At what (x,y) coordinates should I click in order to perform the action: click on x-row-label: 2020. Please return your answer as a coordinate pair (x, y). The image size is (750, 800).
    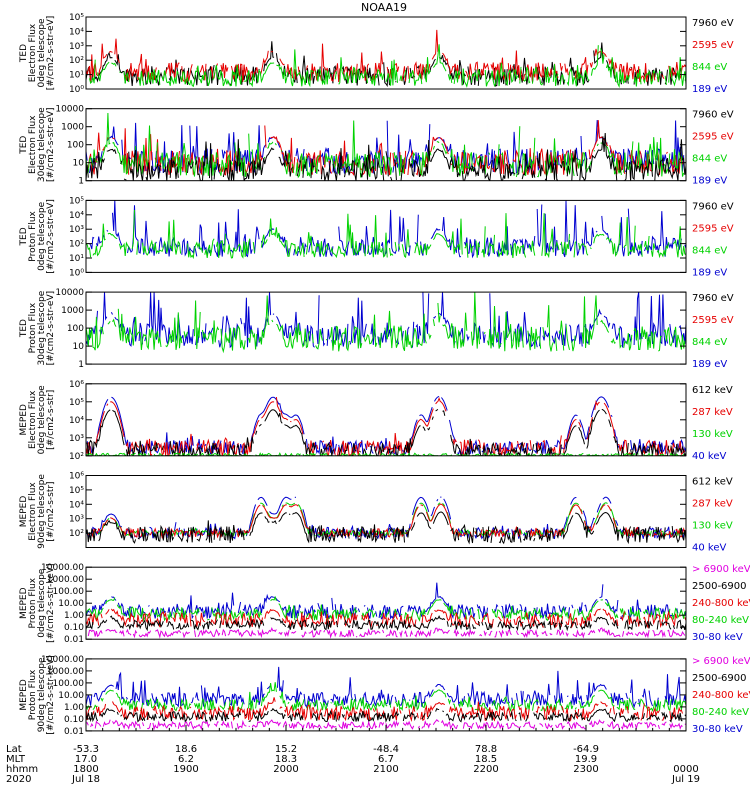
    Looking at the image, I should click on (18, 779).